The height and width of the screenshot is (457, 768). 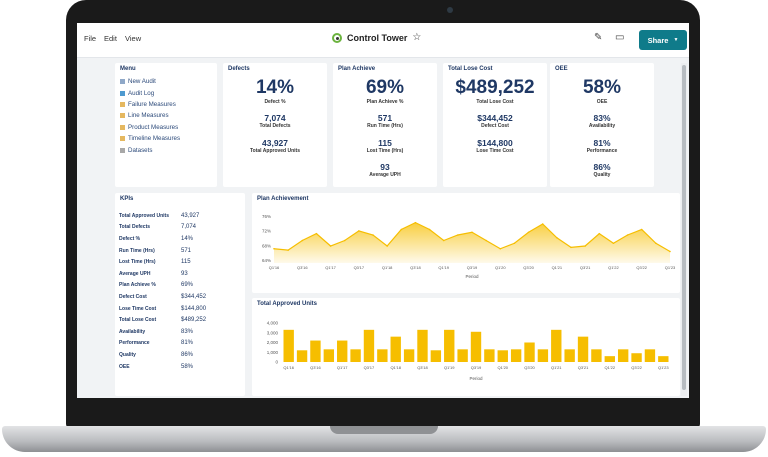 What do you see at coordinates (658, 40) in the screenshot?
I see `share-label: Share` at bounding box center [658, 40].